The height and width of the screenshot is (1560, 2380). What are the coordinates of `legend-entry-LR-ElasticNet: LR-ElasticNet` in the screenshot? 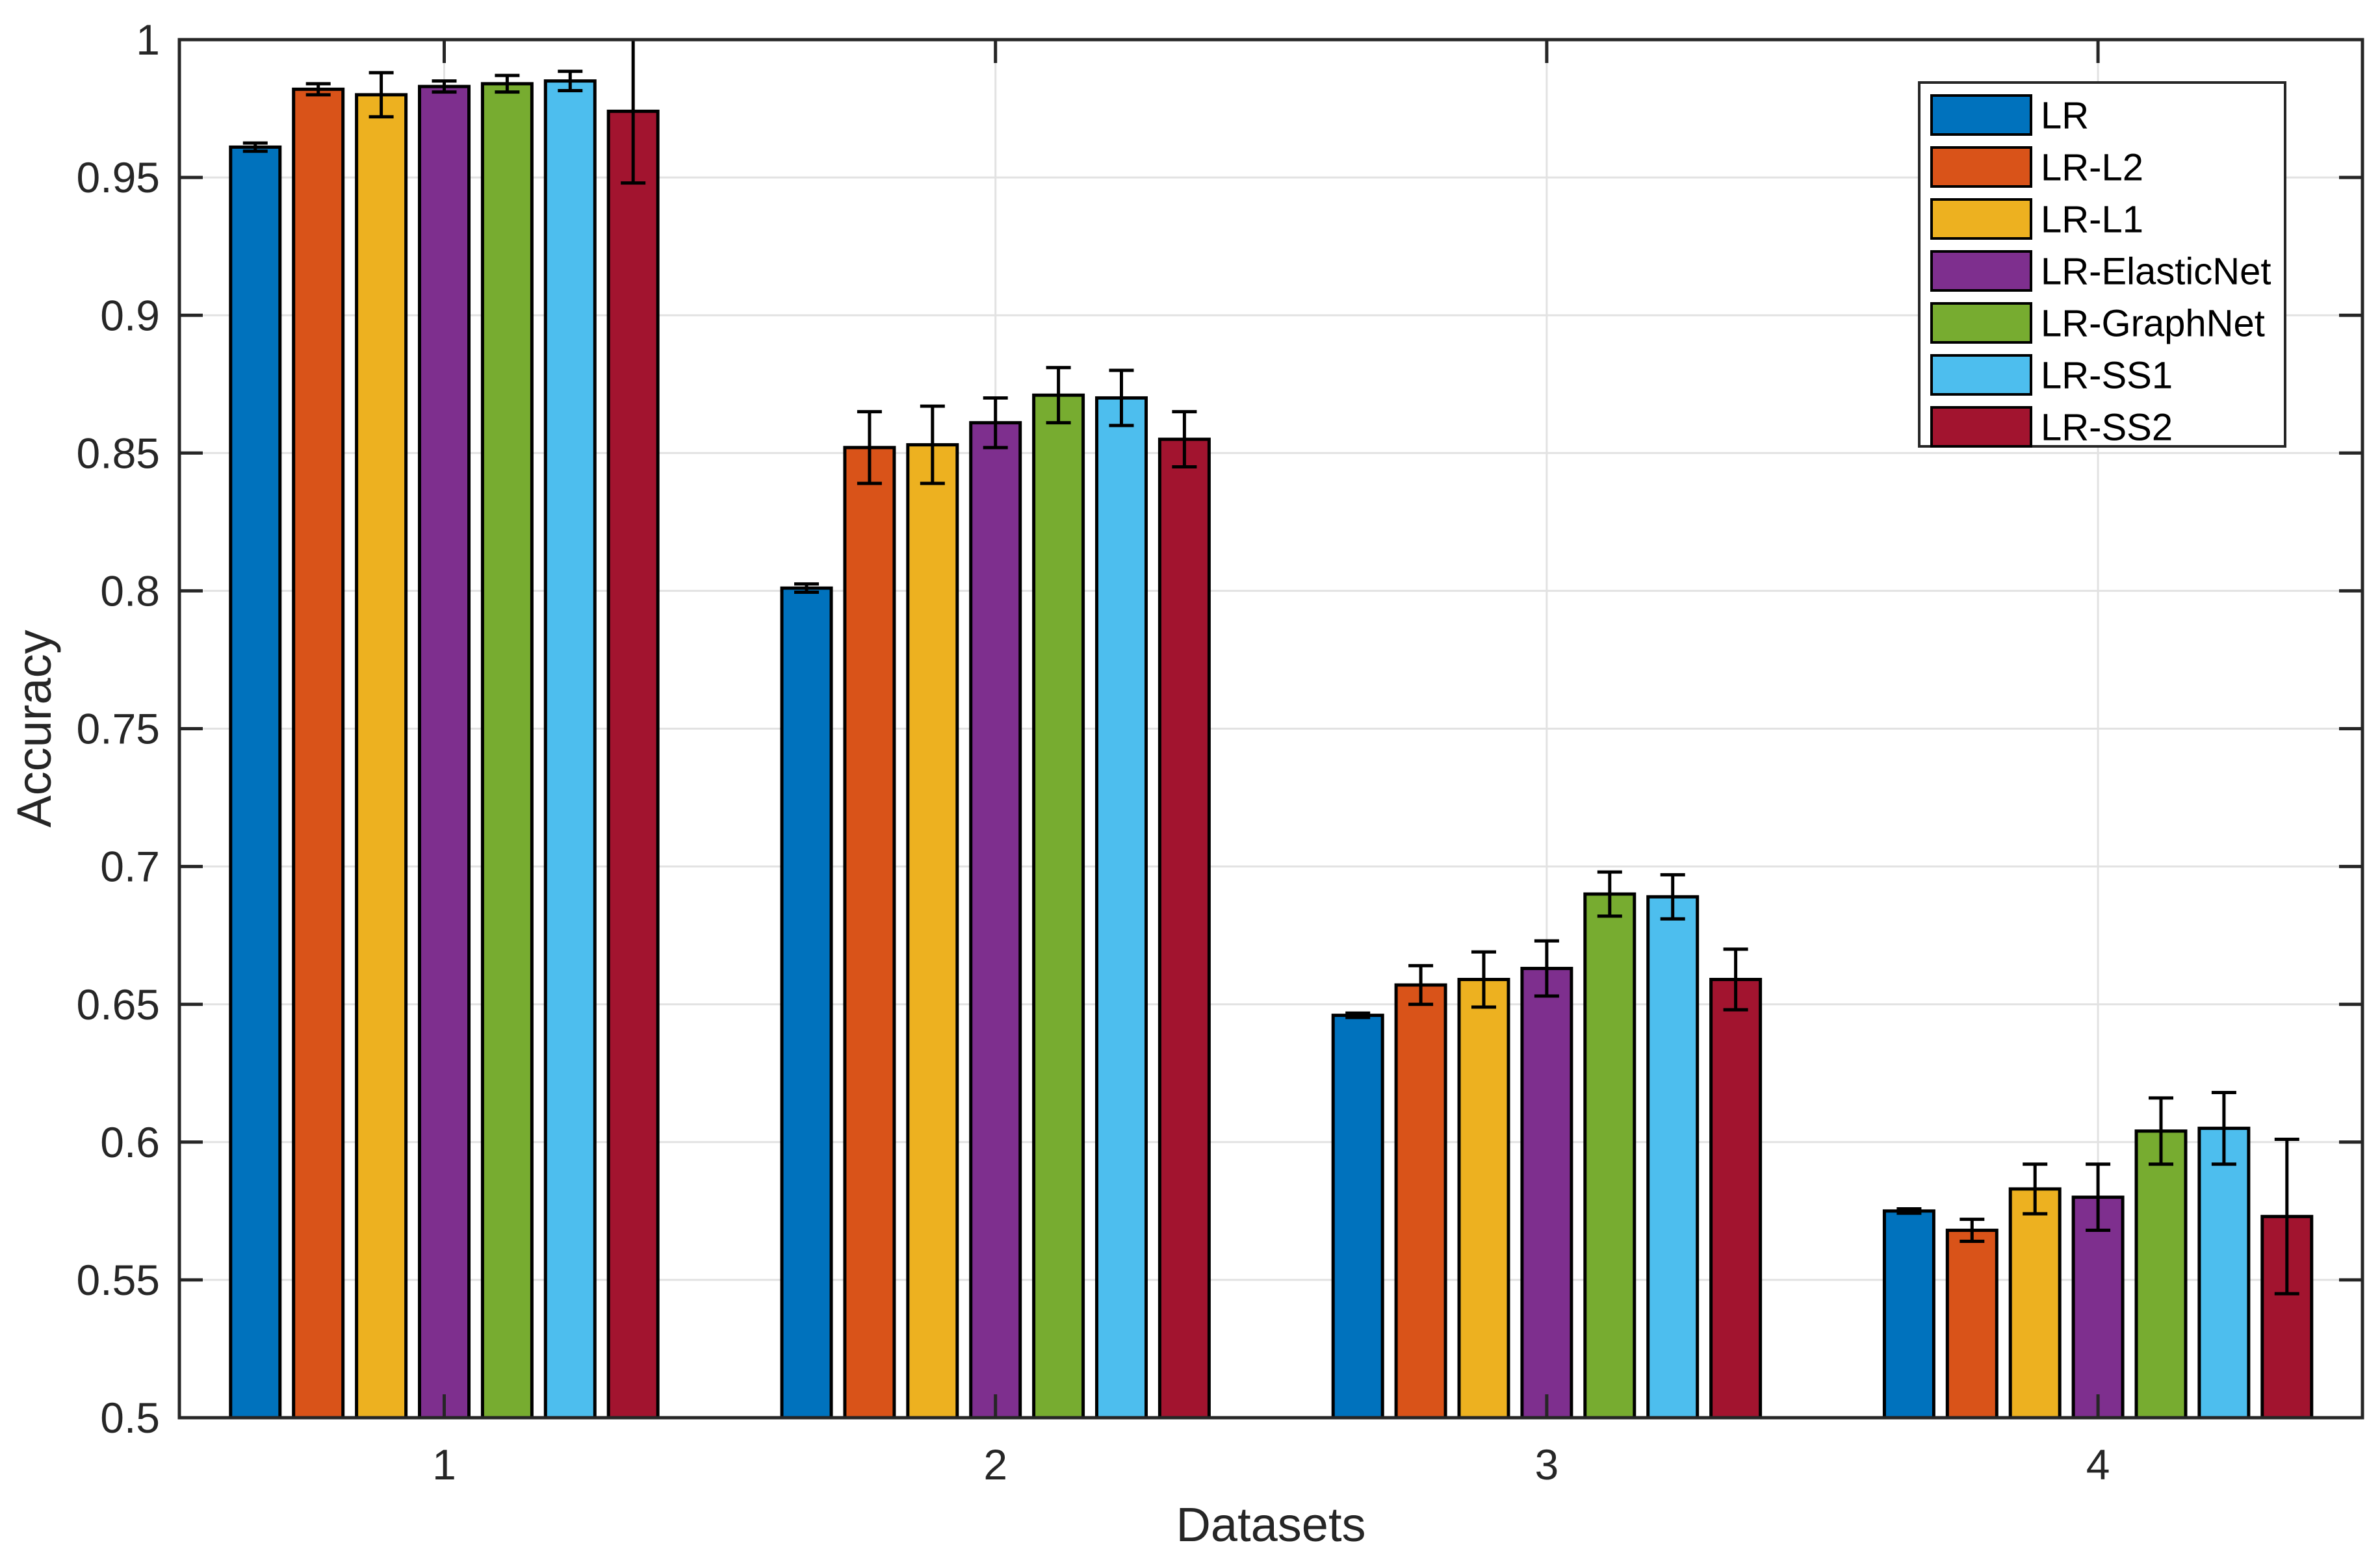 It's located at (2100, 271).